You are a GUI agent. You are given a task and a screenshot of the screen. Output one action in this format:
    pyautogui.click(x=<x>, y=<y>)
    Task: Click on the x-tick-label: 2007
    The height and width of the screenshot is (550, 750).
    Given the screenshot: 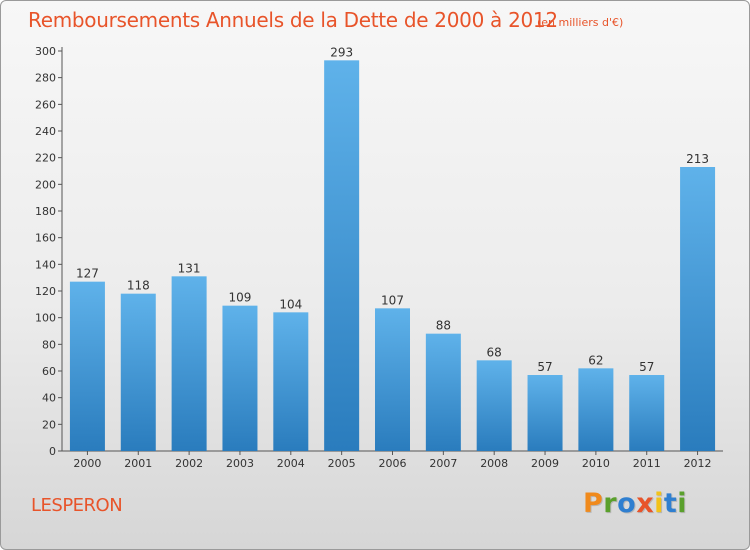 What is the action you would take?
    pyautogui.click(x=443, y=463)
    